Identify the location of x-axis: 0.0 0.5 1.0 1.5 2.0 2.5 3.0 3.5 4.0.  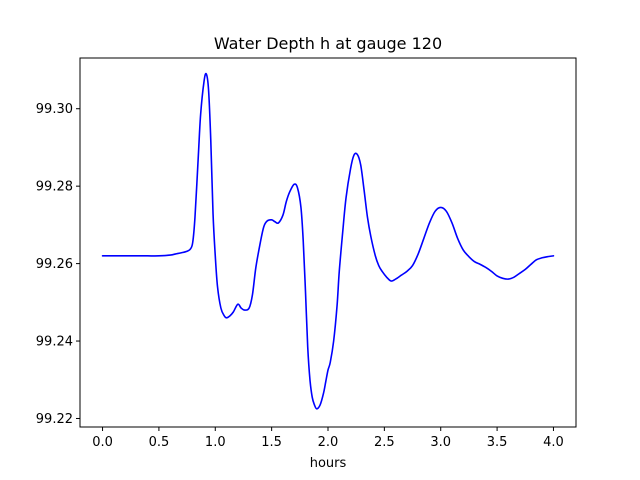
(328, 438).